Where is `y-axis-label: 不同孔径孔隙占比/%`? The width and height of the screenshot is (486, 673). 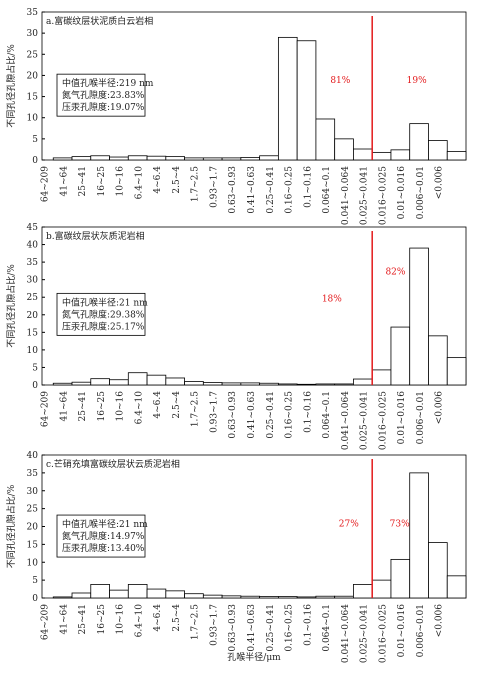
y-axis-label: 不同孔径孔隙占比/% is located at coordinates (11, 306).